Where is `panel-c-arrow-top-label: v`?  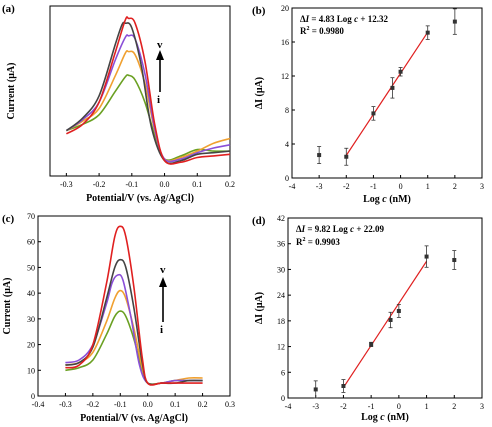 panel-c-arrow-top-label: v is located at coordinates (163, 270).